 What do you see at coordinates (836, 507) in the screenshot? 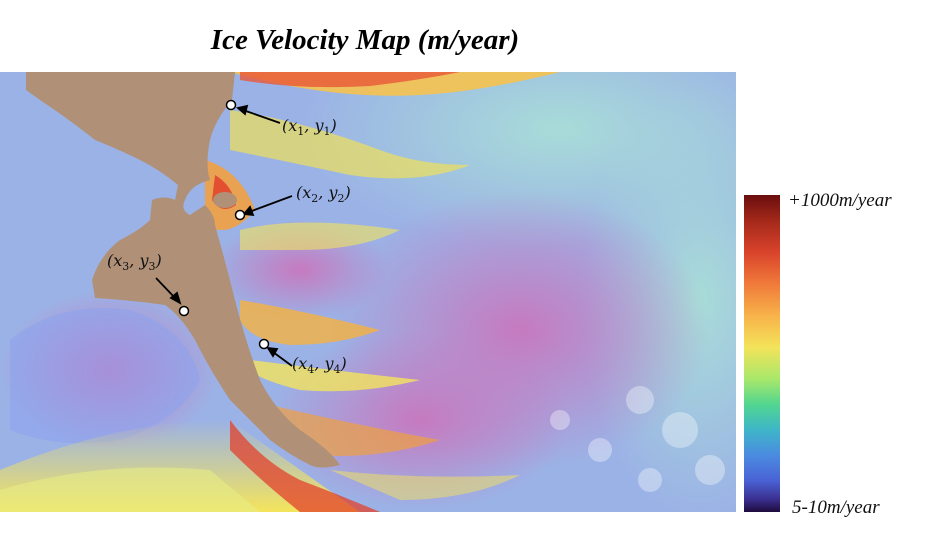
I see `colorbar-min-label: 5-10m/year` at bounding box center [836, 507].